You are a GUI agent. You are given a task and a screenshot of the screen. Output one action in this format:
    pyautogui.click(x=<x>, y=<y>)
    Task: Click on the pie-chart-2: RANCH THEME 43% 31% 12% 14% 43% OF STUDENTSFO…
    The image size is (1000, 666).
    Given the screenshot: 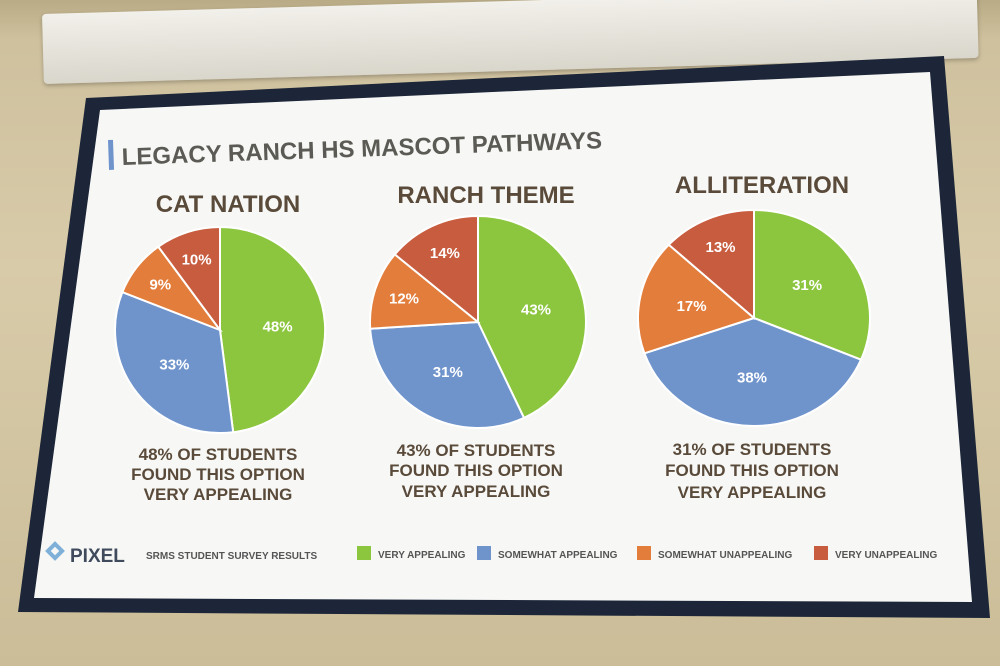 What is the action you would take?
    pyautogui.click(x=477, y=341)
    